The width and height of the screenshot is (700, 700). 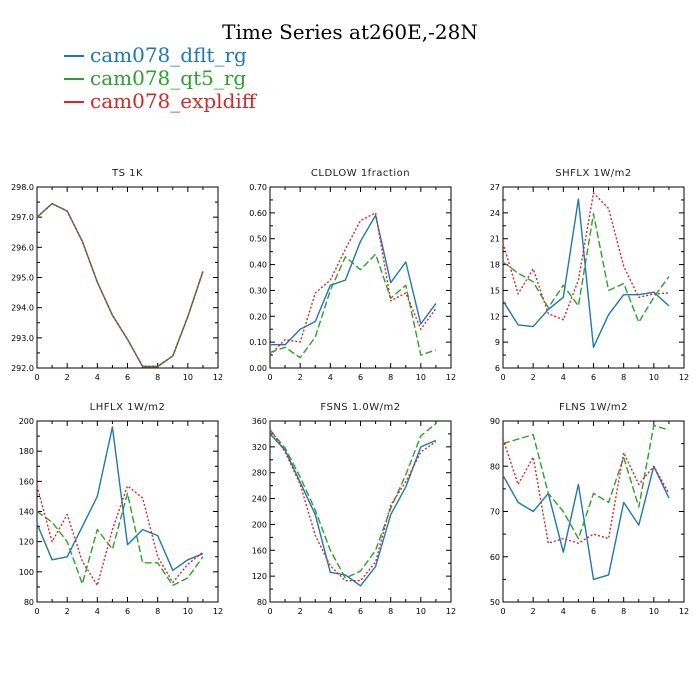 I want to click on legend-item-qt5: cam078_qt5_rg, so click(x=160, y=78).